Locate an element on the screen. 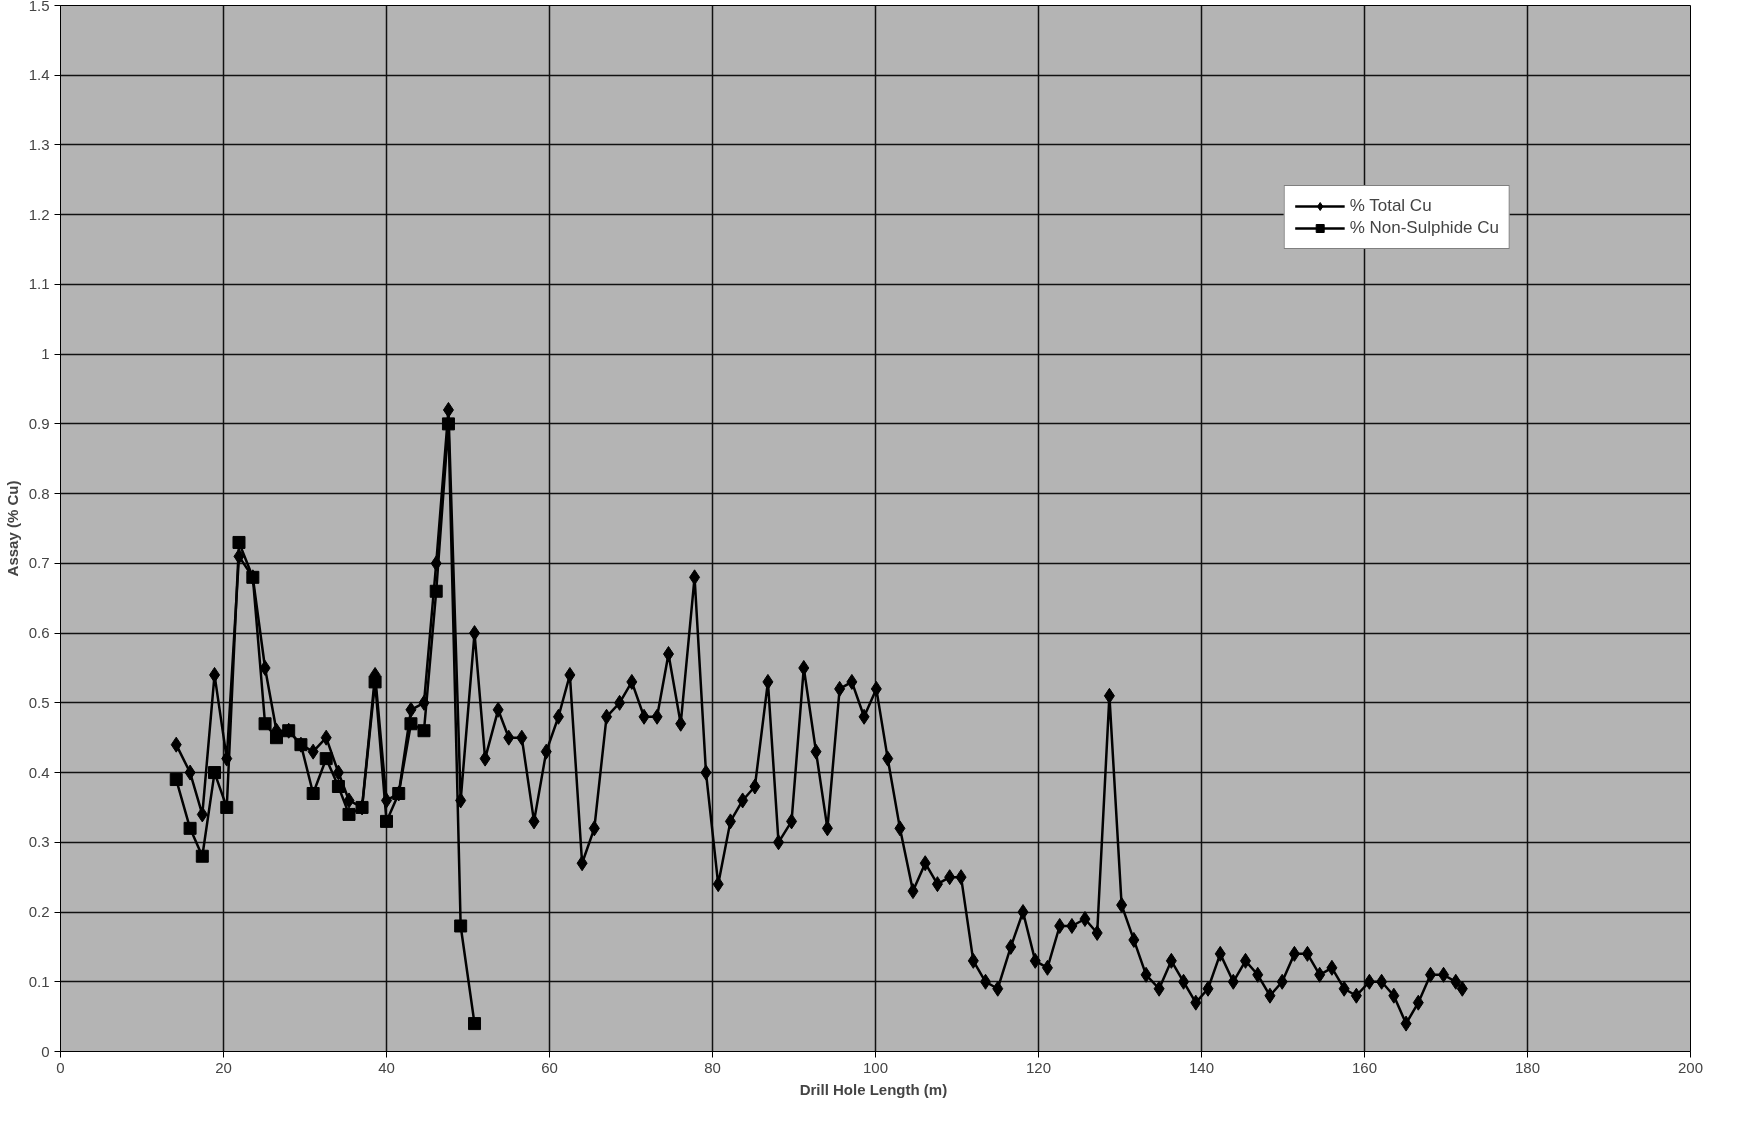 The width and height of the screenshot is (1740, 1124). legend-label: % Non-Sulphide Cu is located at coordinates (1424, 228).